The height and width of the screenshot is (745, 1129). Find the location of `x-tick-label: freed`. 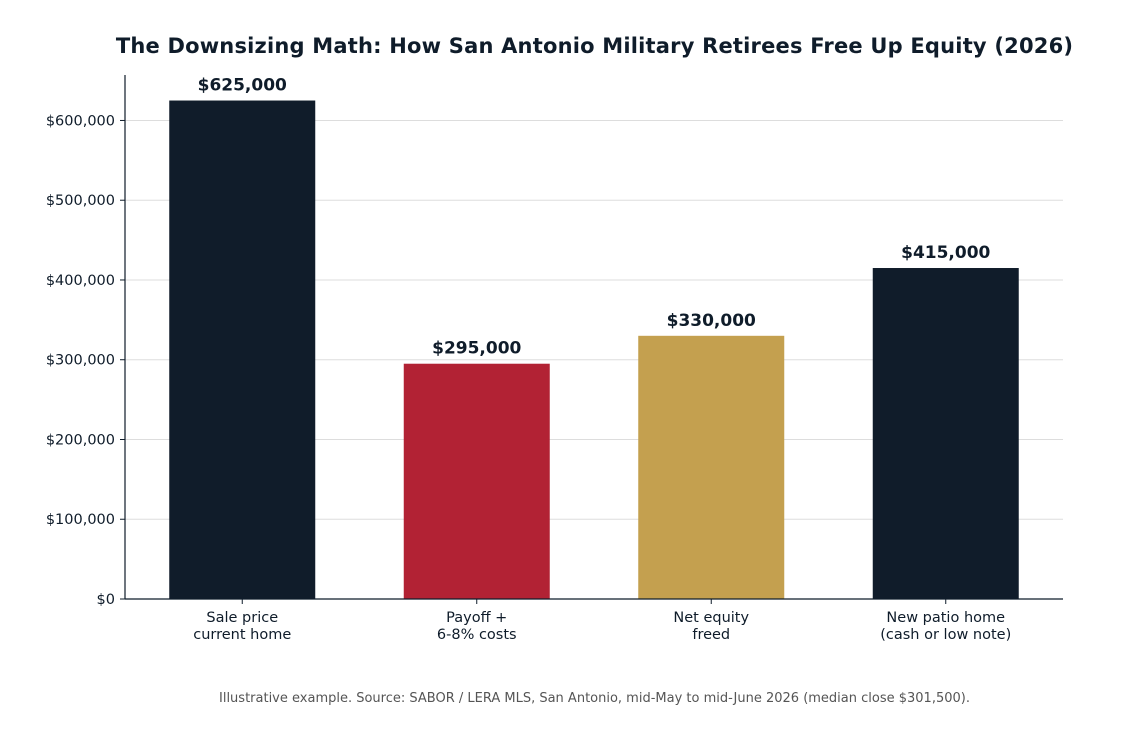

x-tick-label: freed is located at coordinates (711, 635).